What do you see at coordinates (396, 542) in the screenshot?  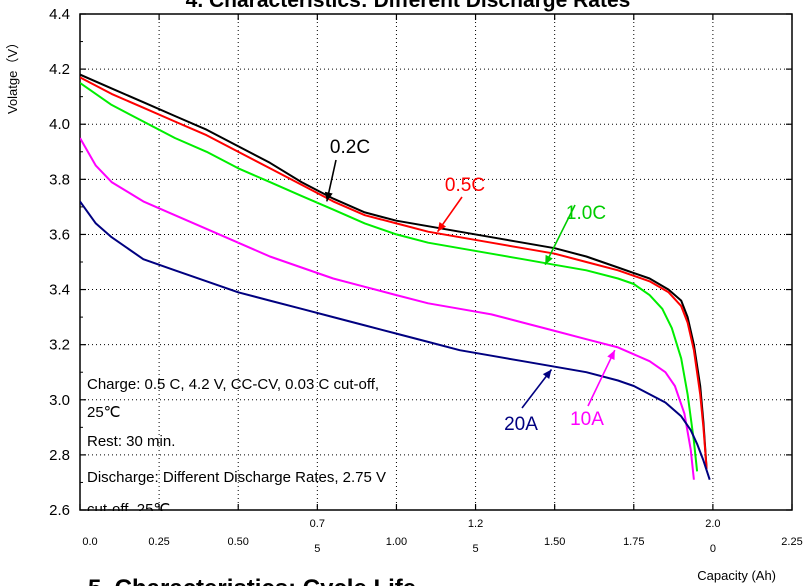 I see `x-tick-label: 1.00` at bounding box center [396, 542].